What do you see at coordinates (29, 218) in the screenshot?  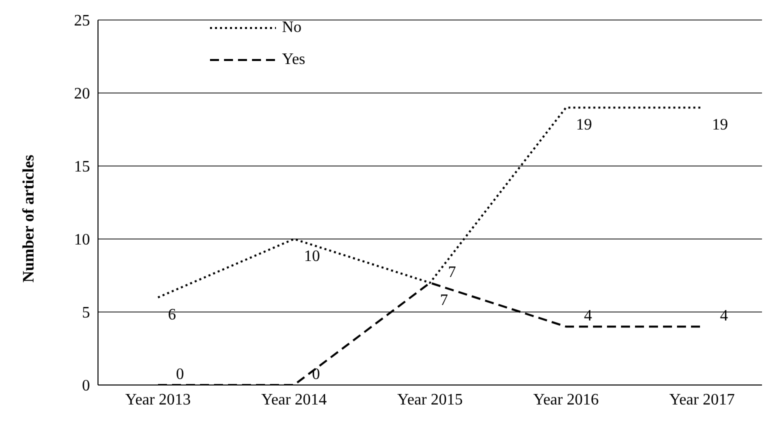 I see `y-axis-title: Number of articles` at bounding box center [29, 218].